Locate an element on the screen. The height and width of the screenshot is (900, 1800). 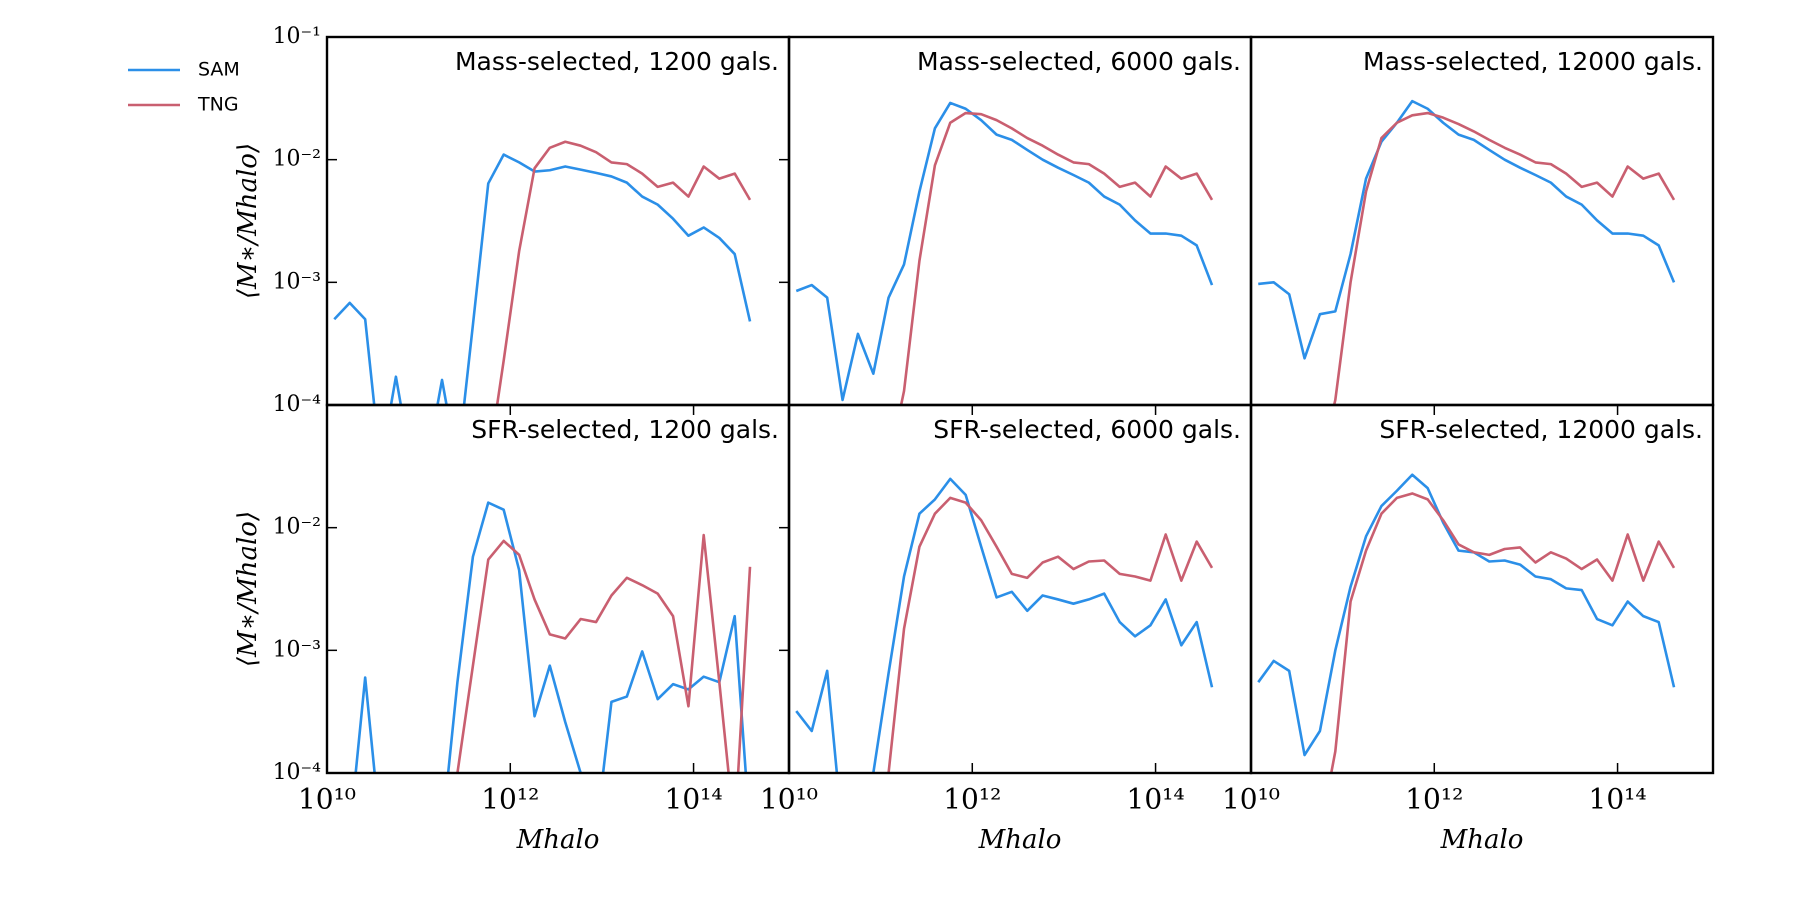
panel: Mass-selected, 6000 gals. is located at coordinates (1020, 221).